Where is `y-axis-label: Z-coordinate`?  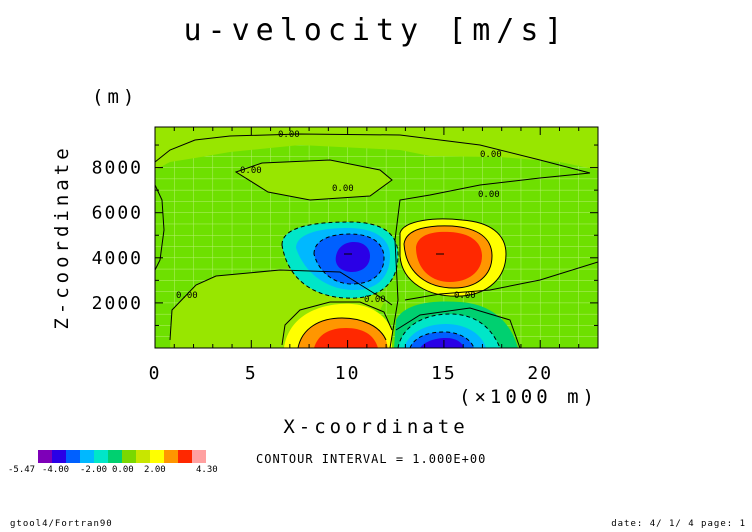
y-axis-label: Z-coordinate is located at coordinates (62, 236).